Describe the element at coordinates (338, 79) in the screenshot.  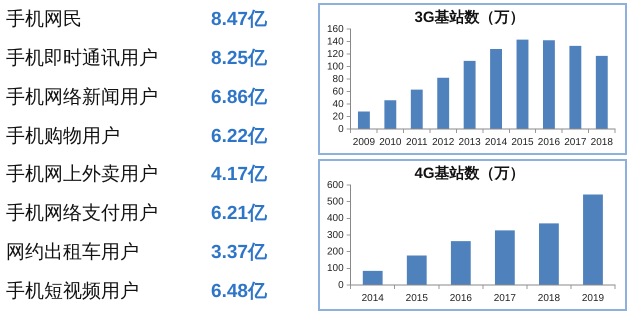
I see `y-tick-label: 80` at that location.